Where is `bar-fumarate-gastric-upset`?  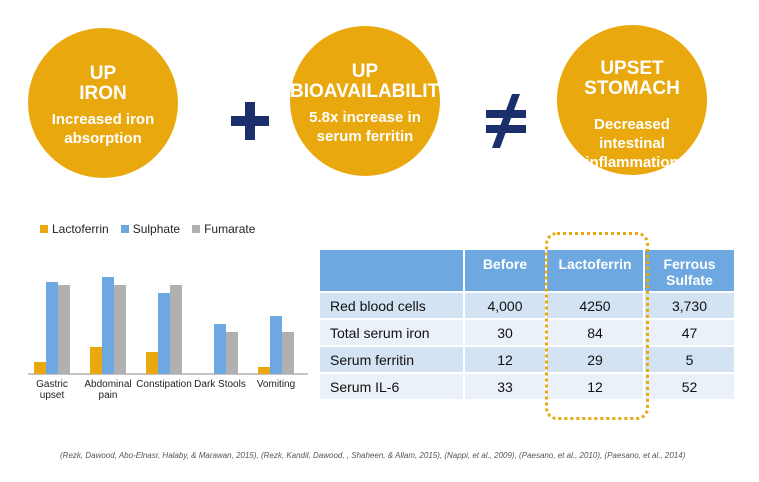
bar-fumarate-gastric-upset is located at coordinates (64, 329).